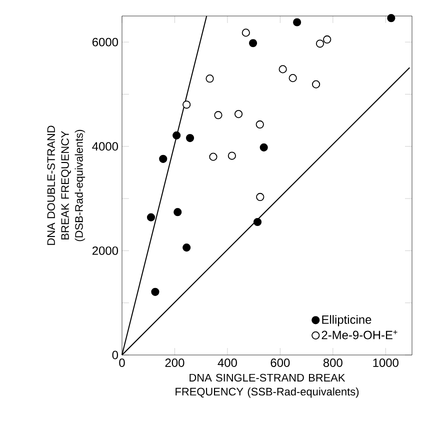 The width and height of the screenshot is (427, 423). I want to click on x-tick-label: 800, so click(332, 362).